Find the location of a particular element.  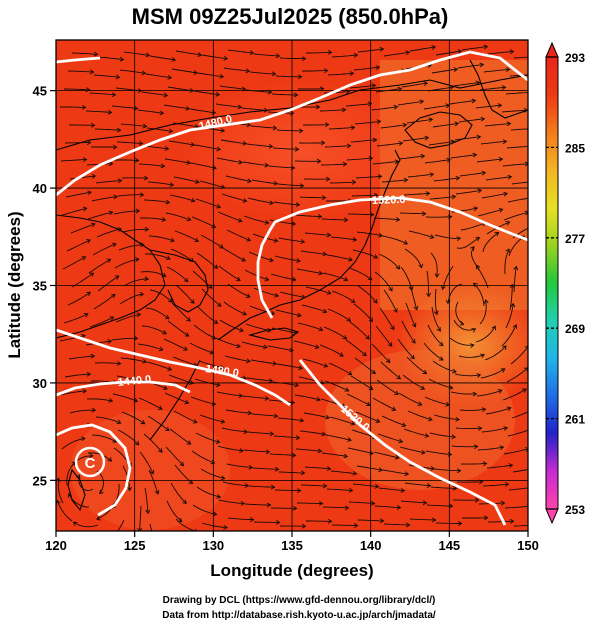

contour-line-1520-southeast is located at coordinates (402, 442).